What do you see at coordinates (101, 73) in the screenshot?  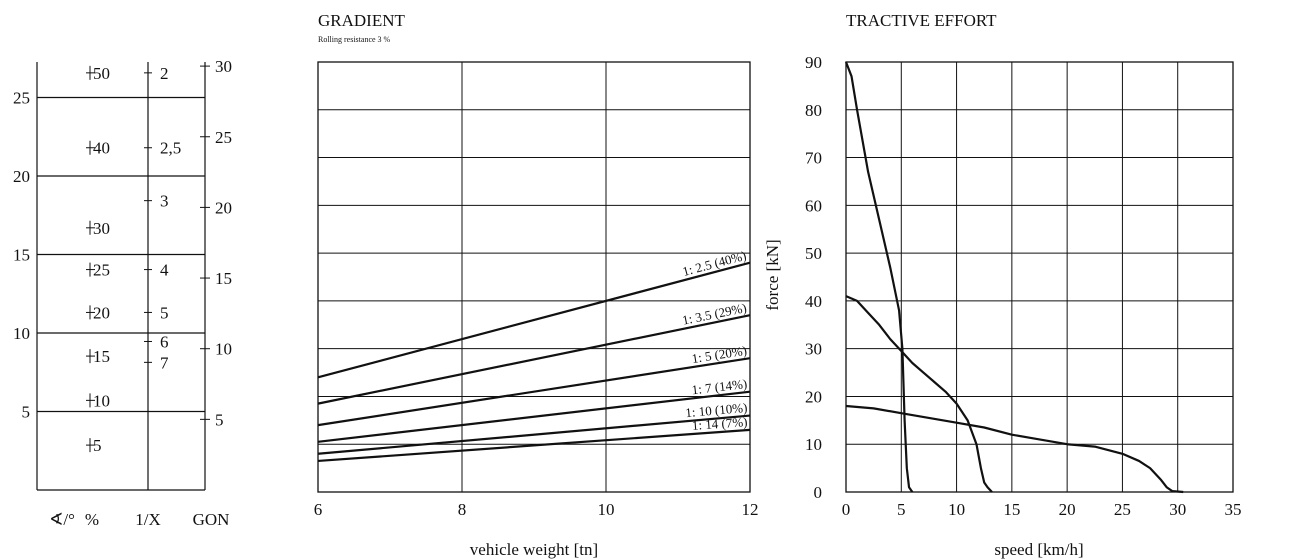 I see `percent-tick-label: 50` at bounding box center [101, 73].